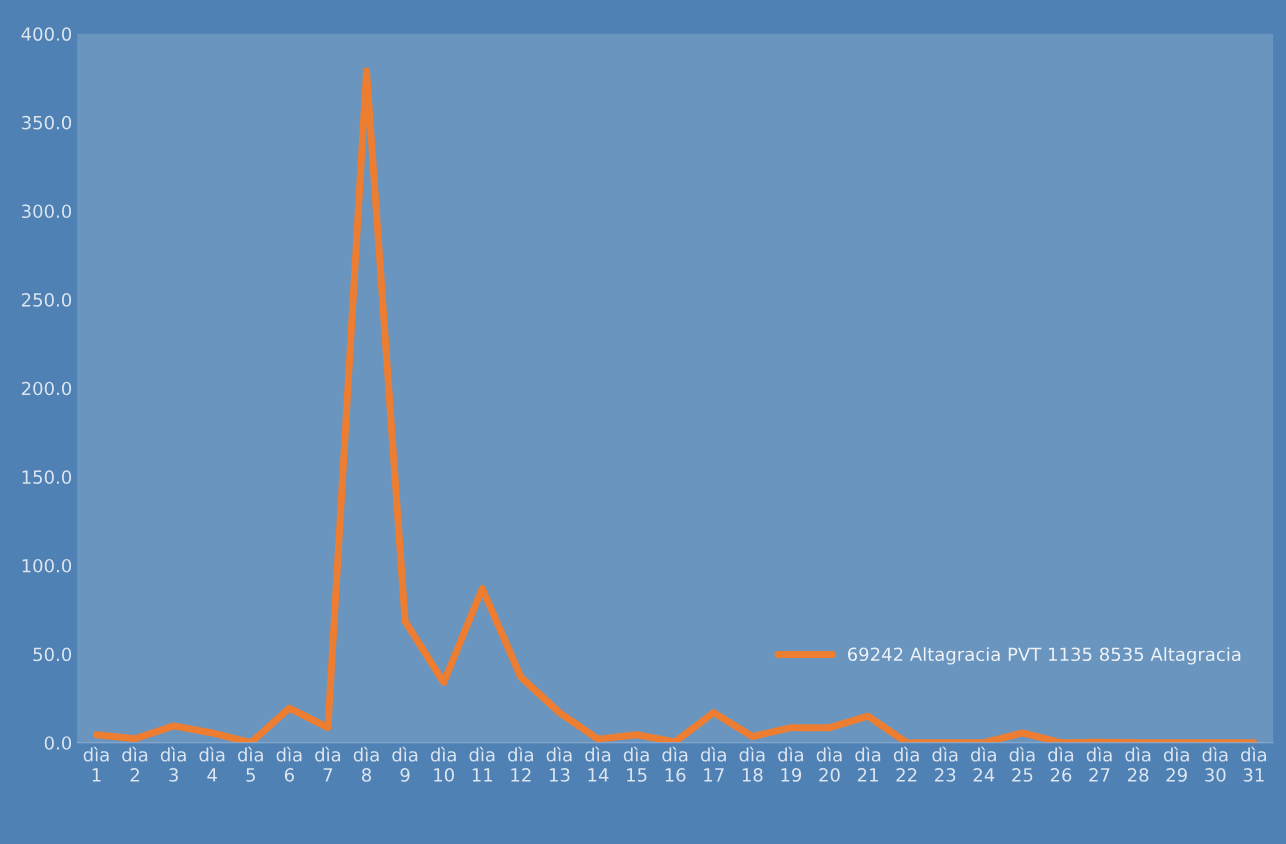 The width and height of the screenshot is (1286, 844). I want to click on x-tick-label: dìa 2, so click(135, 764).